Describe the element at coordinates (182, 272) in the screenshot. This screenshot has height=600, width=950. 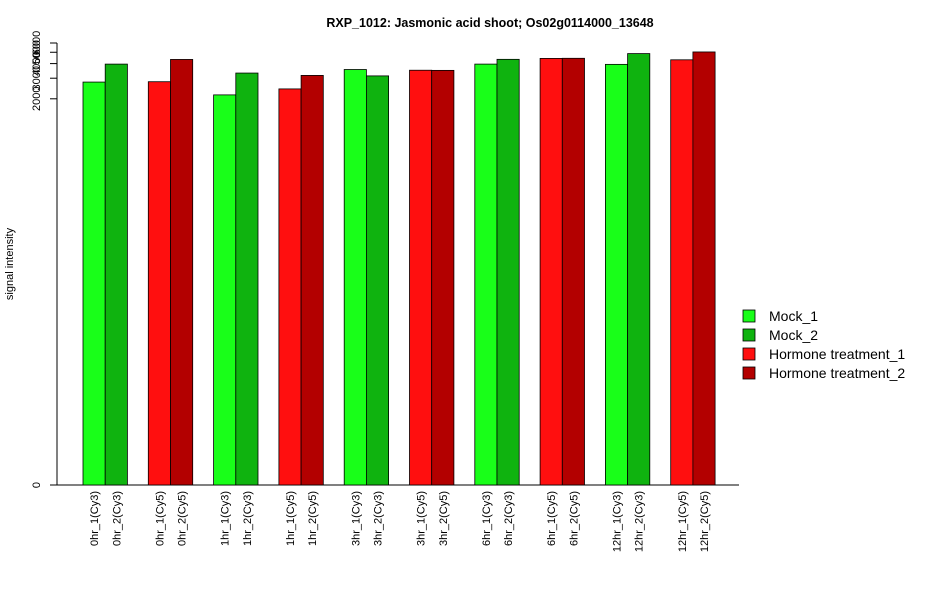
I see `bar-0hr_2(Cy5)` at that location.